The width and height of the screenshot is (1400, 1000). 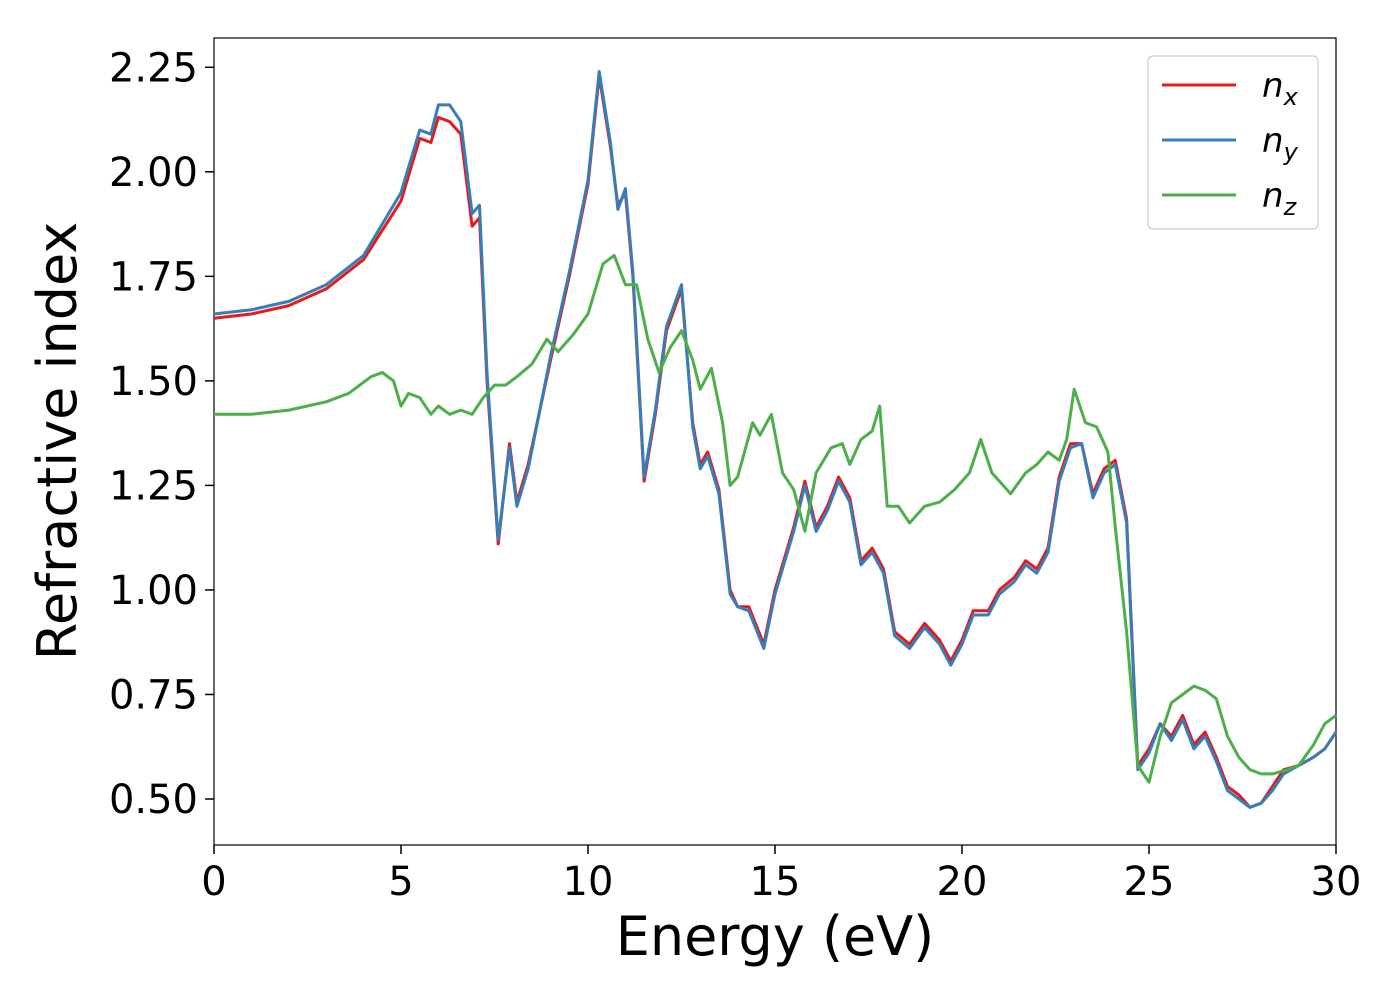 I want to click on x-axis-ticks: 0 5 10 15 20 25 30, so click(x=781, y=875).